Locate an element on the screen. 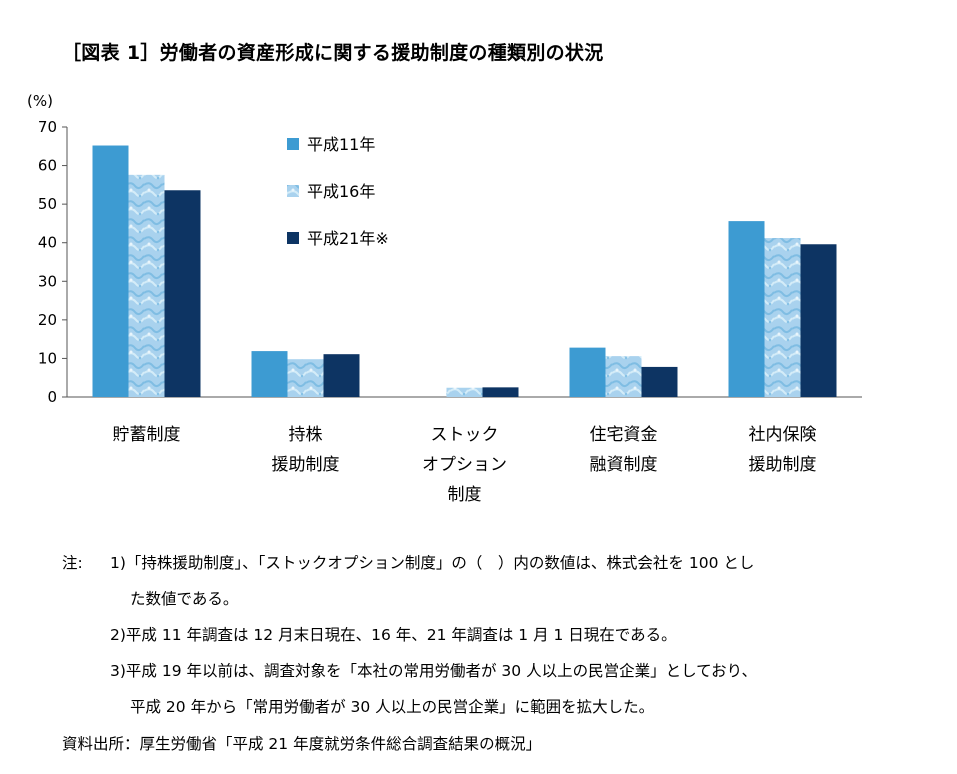  note-3-line-2: 平成 20 年から「常用労働者が 30 人以上の民営企業」に範囲を拡大した。 is located at coordinates (392, 707).